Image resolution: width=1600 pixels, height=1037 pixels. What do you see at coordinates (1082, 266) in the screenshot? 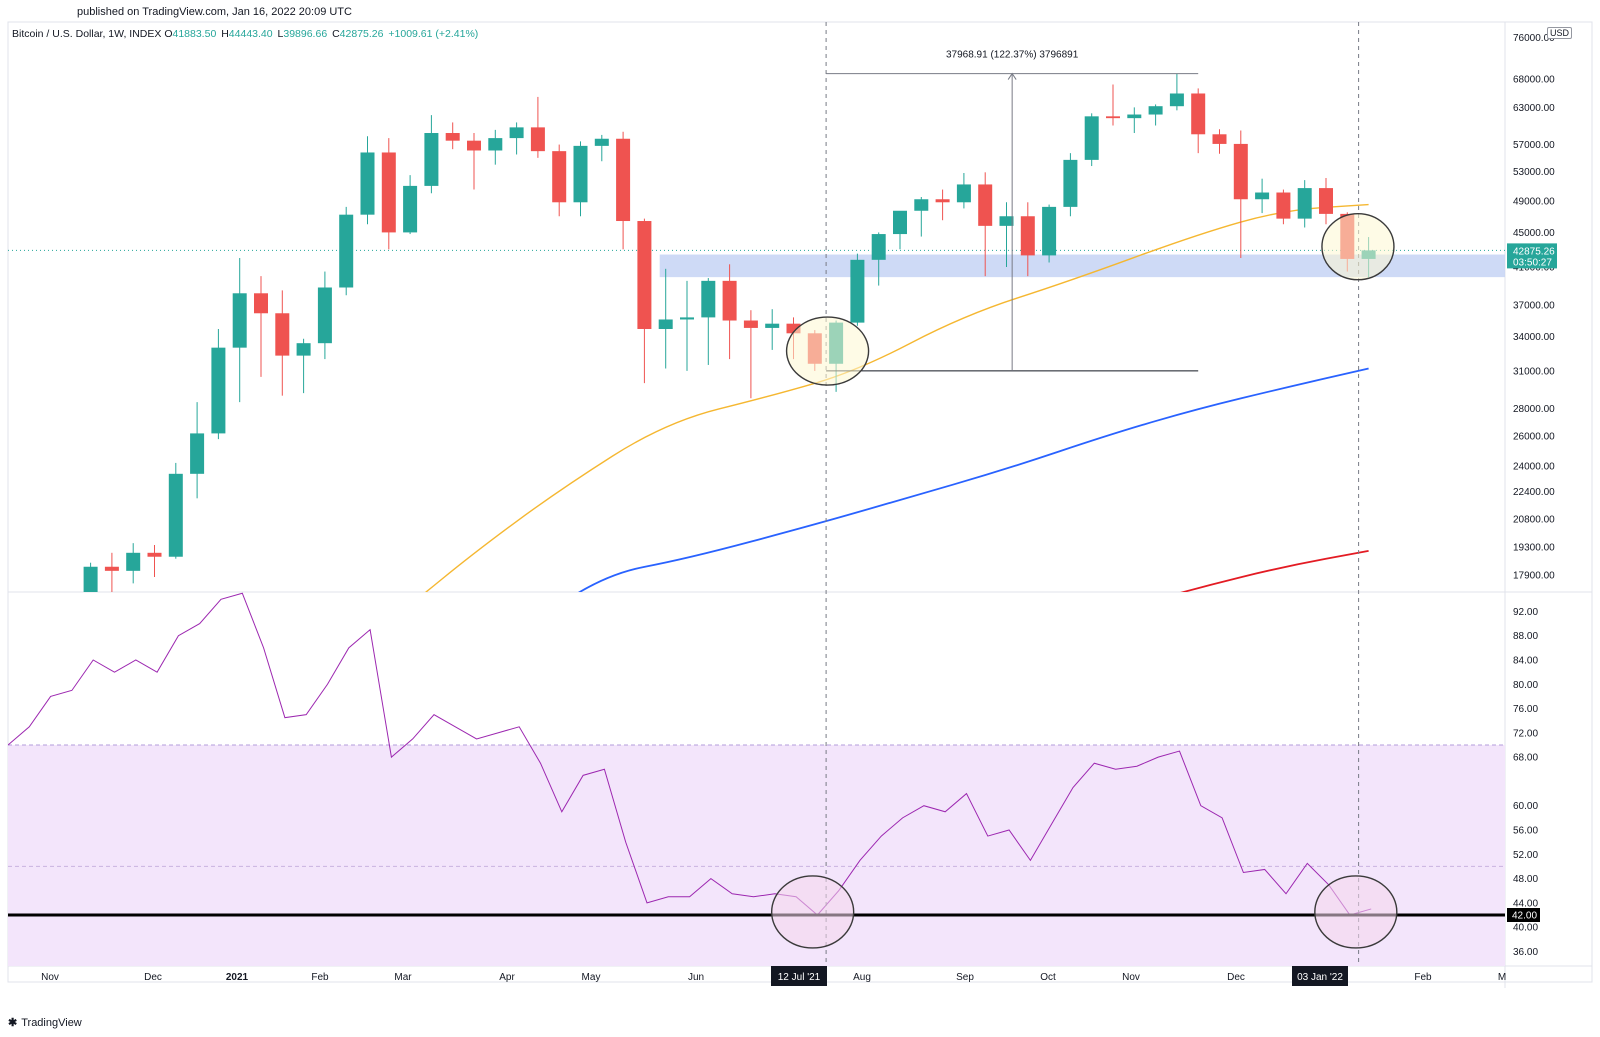
I see `support-zone` at bounding box center [1082, 266].